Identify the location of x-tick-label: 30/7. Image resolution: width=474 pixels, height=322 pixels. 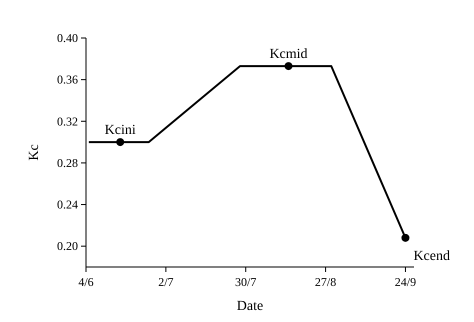
(245, 282).